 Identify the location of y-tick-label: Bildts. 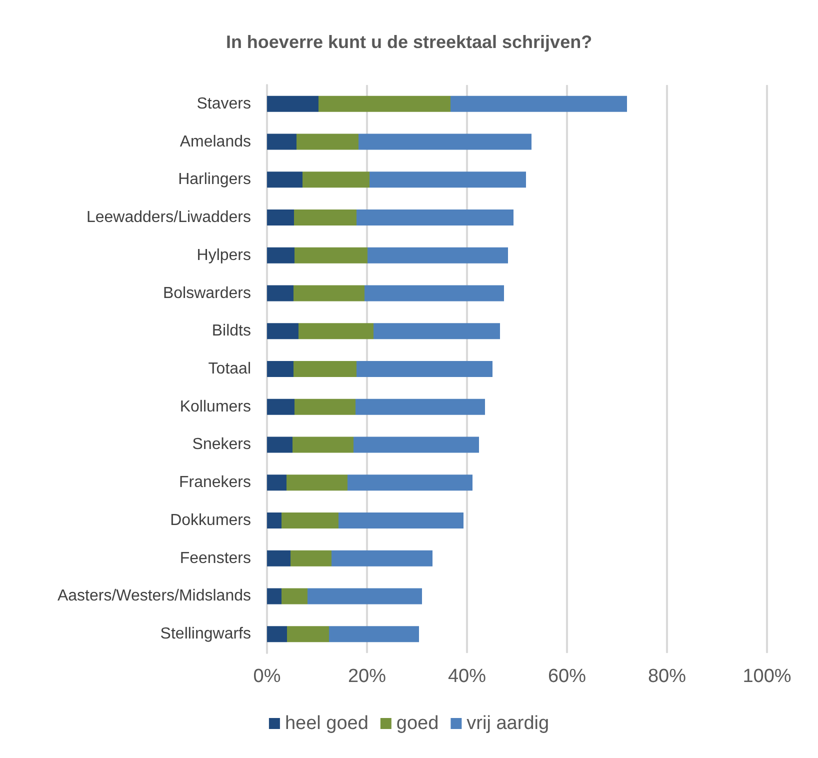
(231, 331).